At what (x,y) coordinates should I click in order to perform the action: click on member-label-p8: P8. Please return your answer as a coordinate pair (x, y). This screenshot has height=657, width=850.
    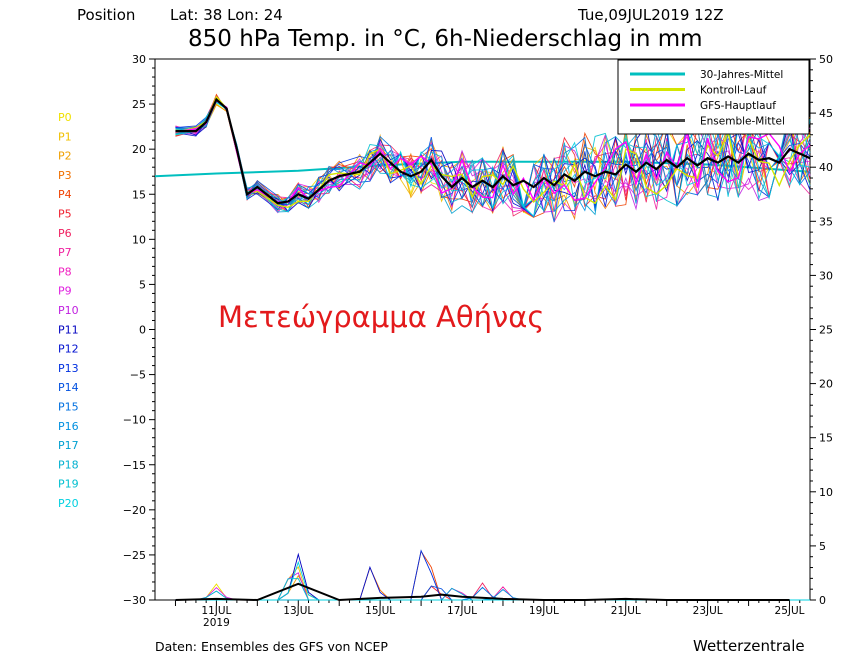
    Looking at the image, I should click on (65, 271).